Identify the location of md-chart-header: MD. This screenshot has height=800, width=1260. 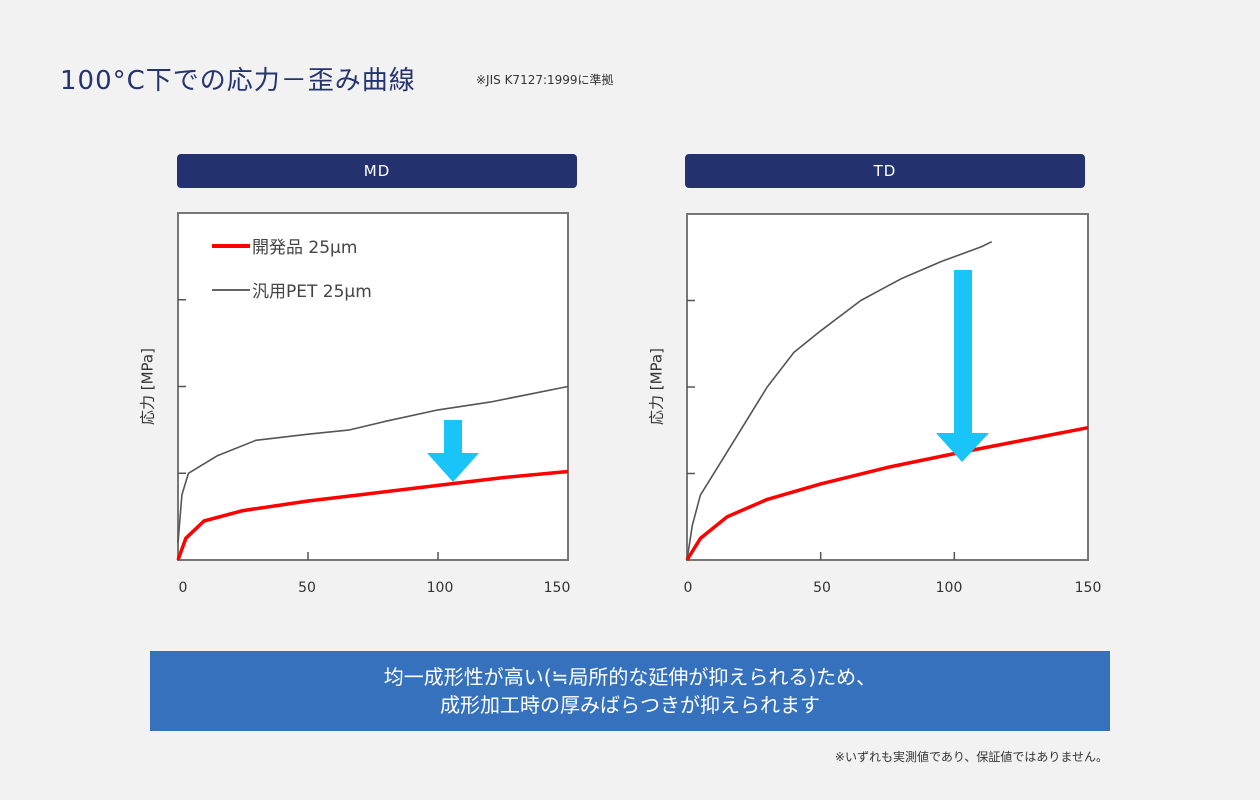
(377, 171).